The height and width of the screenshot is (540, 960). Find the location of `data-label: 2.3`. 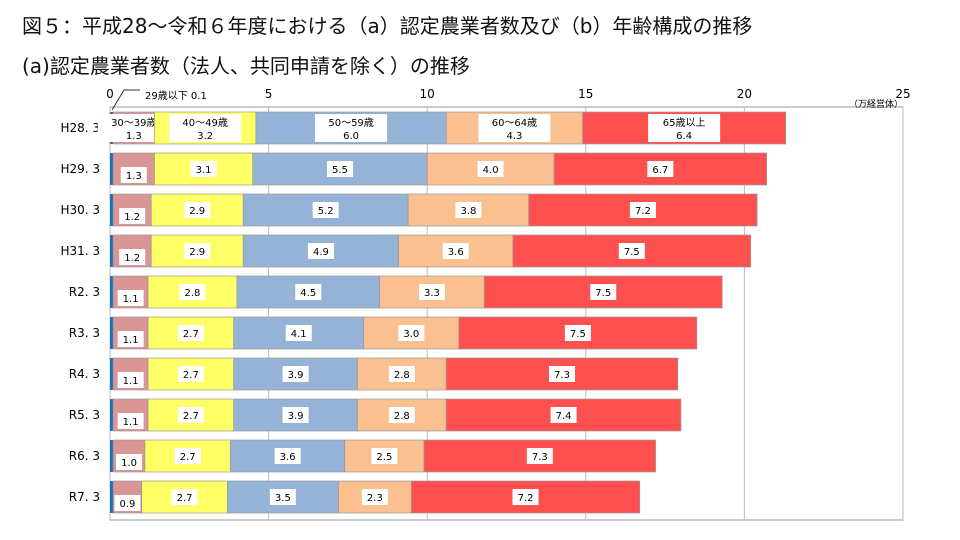

data-label: 2.3 is located at coordinates (375, 498).